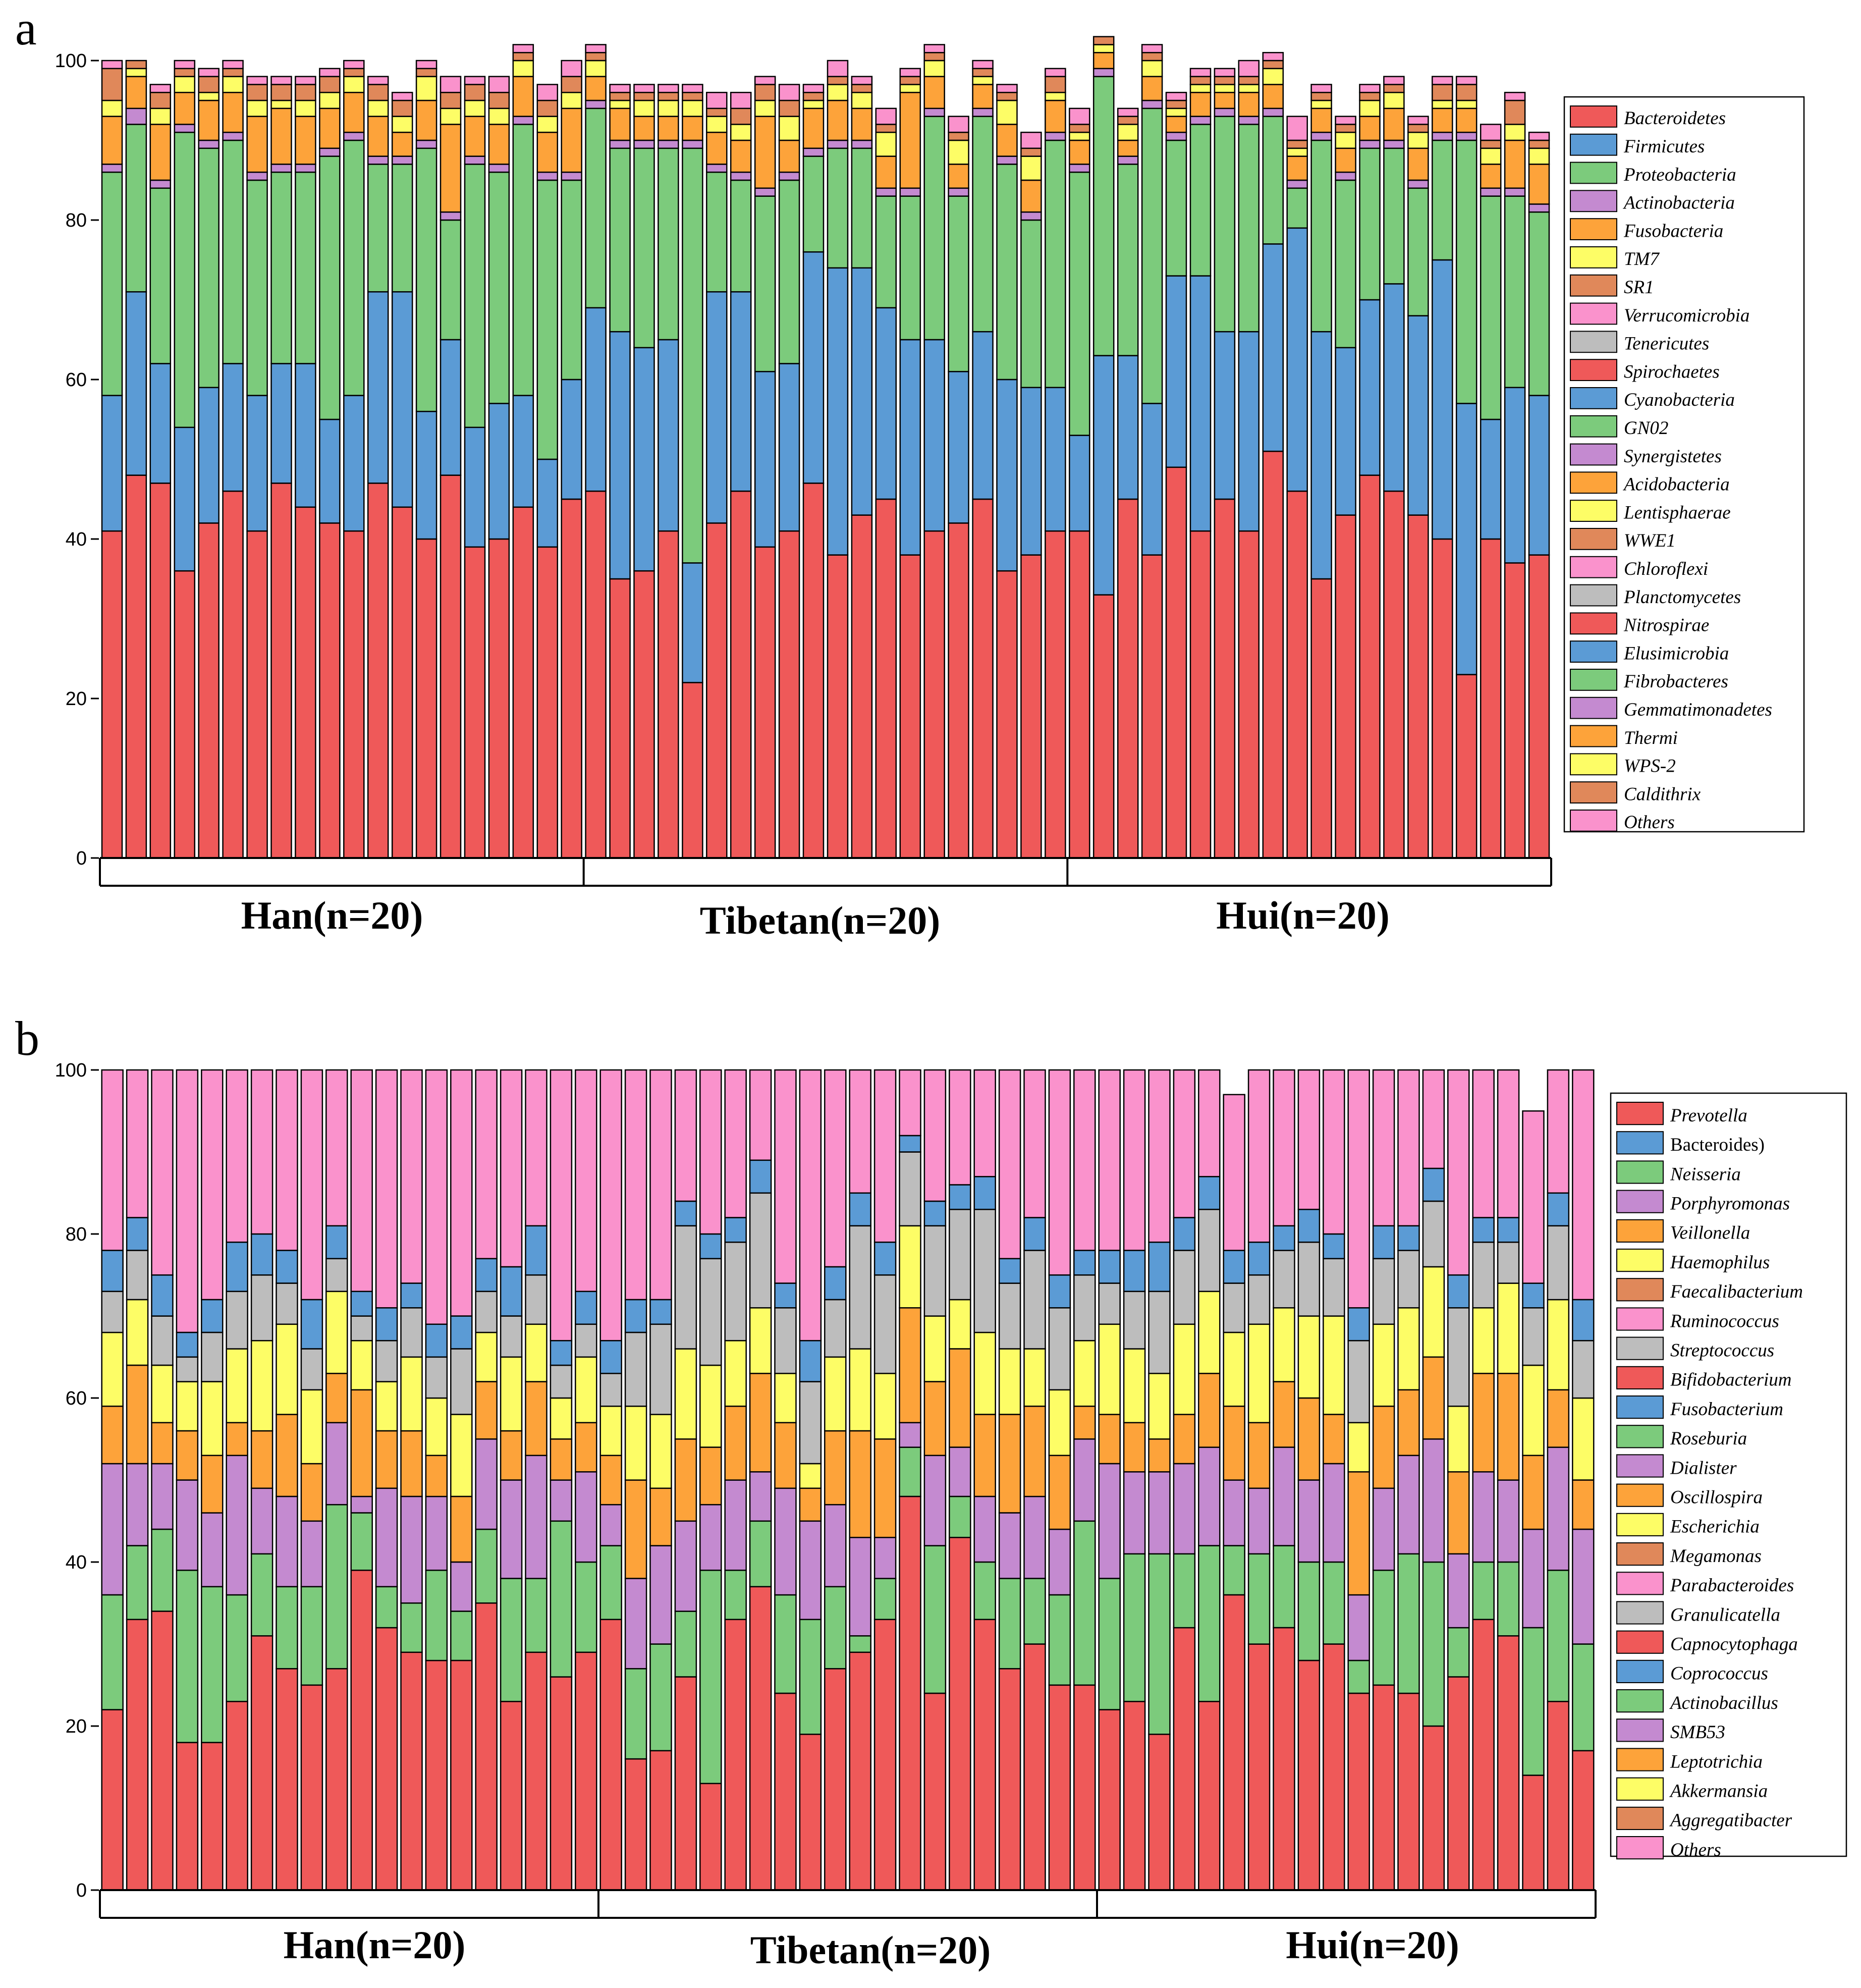  What do you see at coordinates (76, 380) in the screenshot?
I see `y-tick-label-60: 60` at bounding box center [76, 380].